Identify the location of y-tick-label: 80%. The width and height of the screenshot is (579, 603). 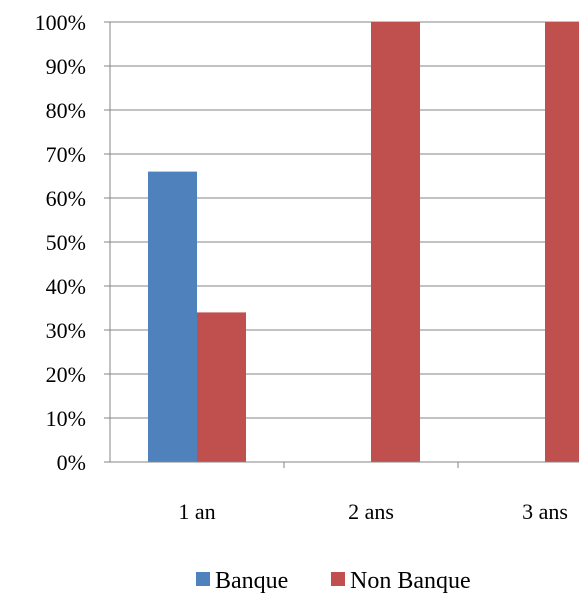
(66, 110).